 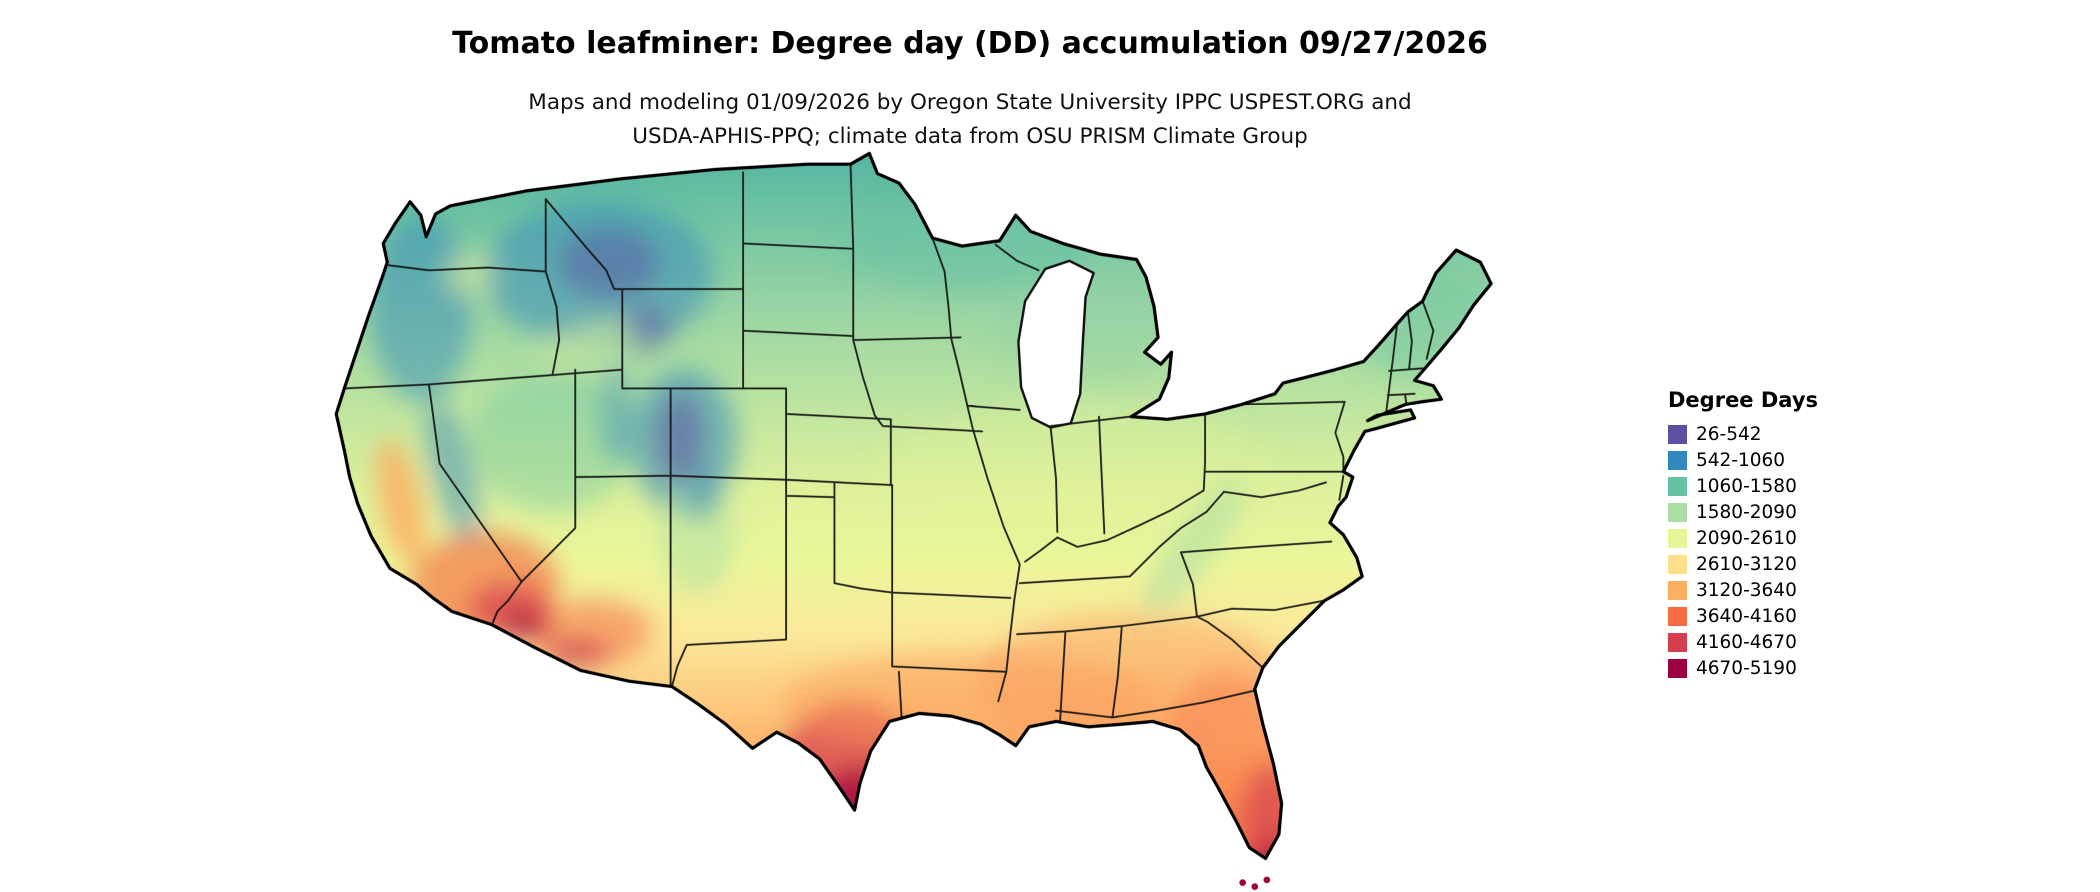 I want to click on legend-item: 2090-2610, so click(x=1743, y=538).